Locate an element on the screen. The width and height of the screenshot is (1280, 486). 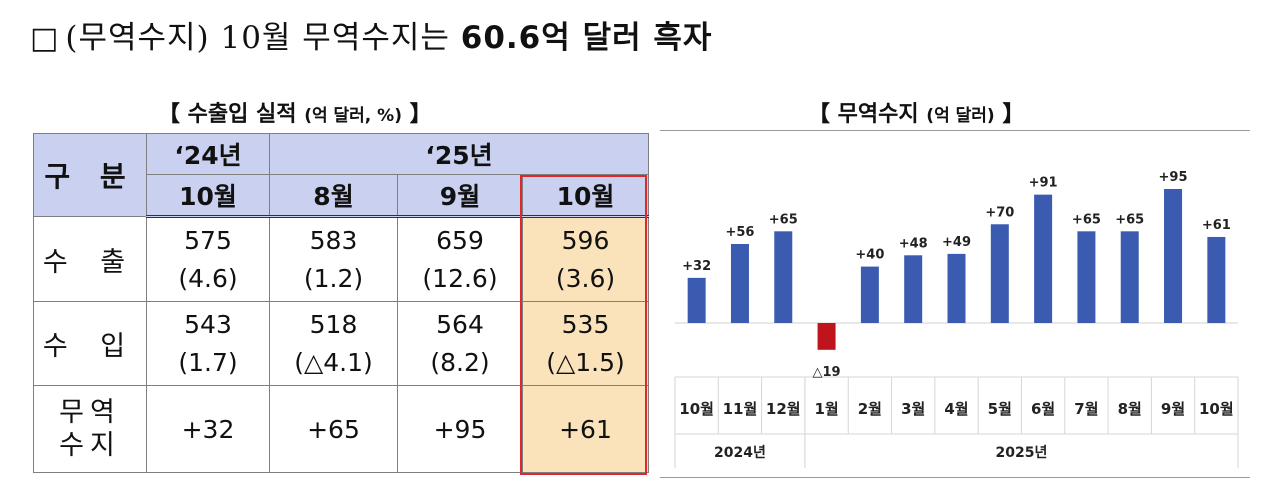
header-year-2025: ‘25년 is located at coordinates (459, 154).